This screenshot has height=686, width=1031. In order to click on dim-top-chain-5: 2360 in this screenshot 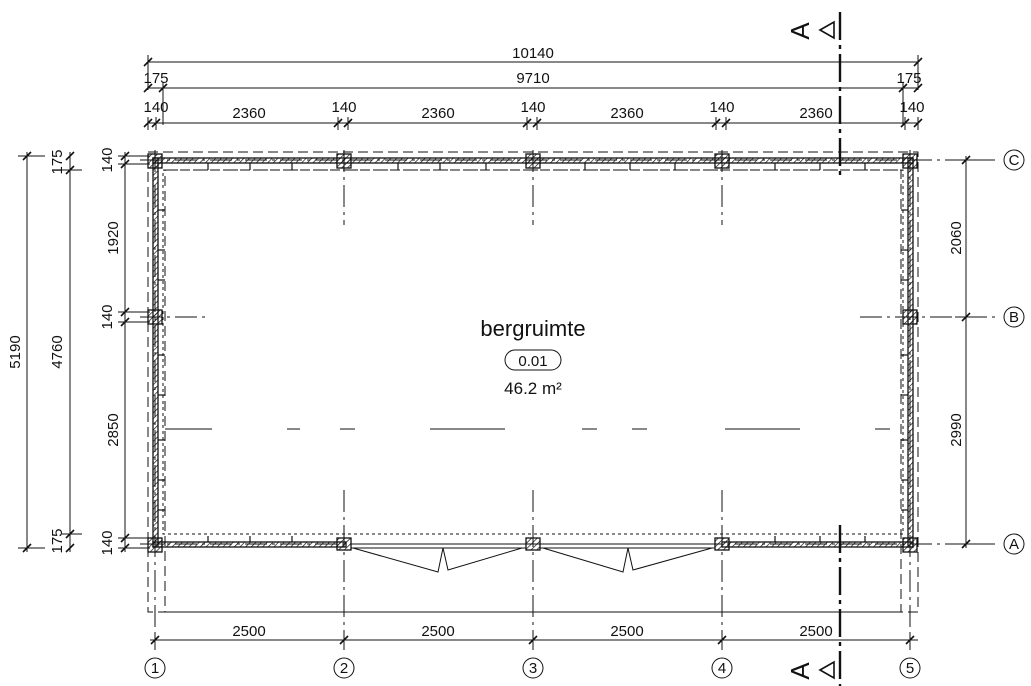, I will do `click(626, 113)`.